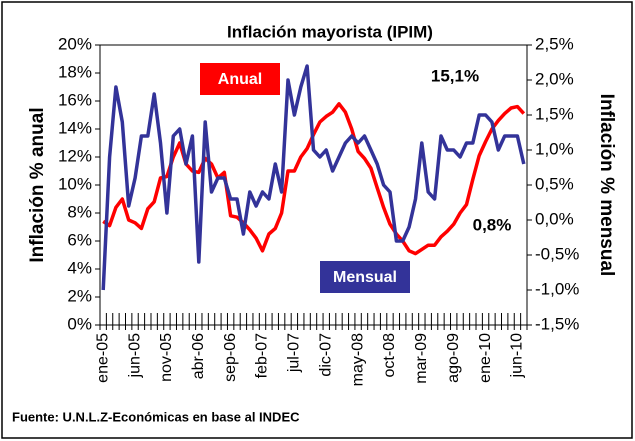 This screenshot has width=635, height=441. What do you see at coordinates (455, 75) in the screenshot?
I see `annotation: 15,1%` at bounding box center [455, 75].